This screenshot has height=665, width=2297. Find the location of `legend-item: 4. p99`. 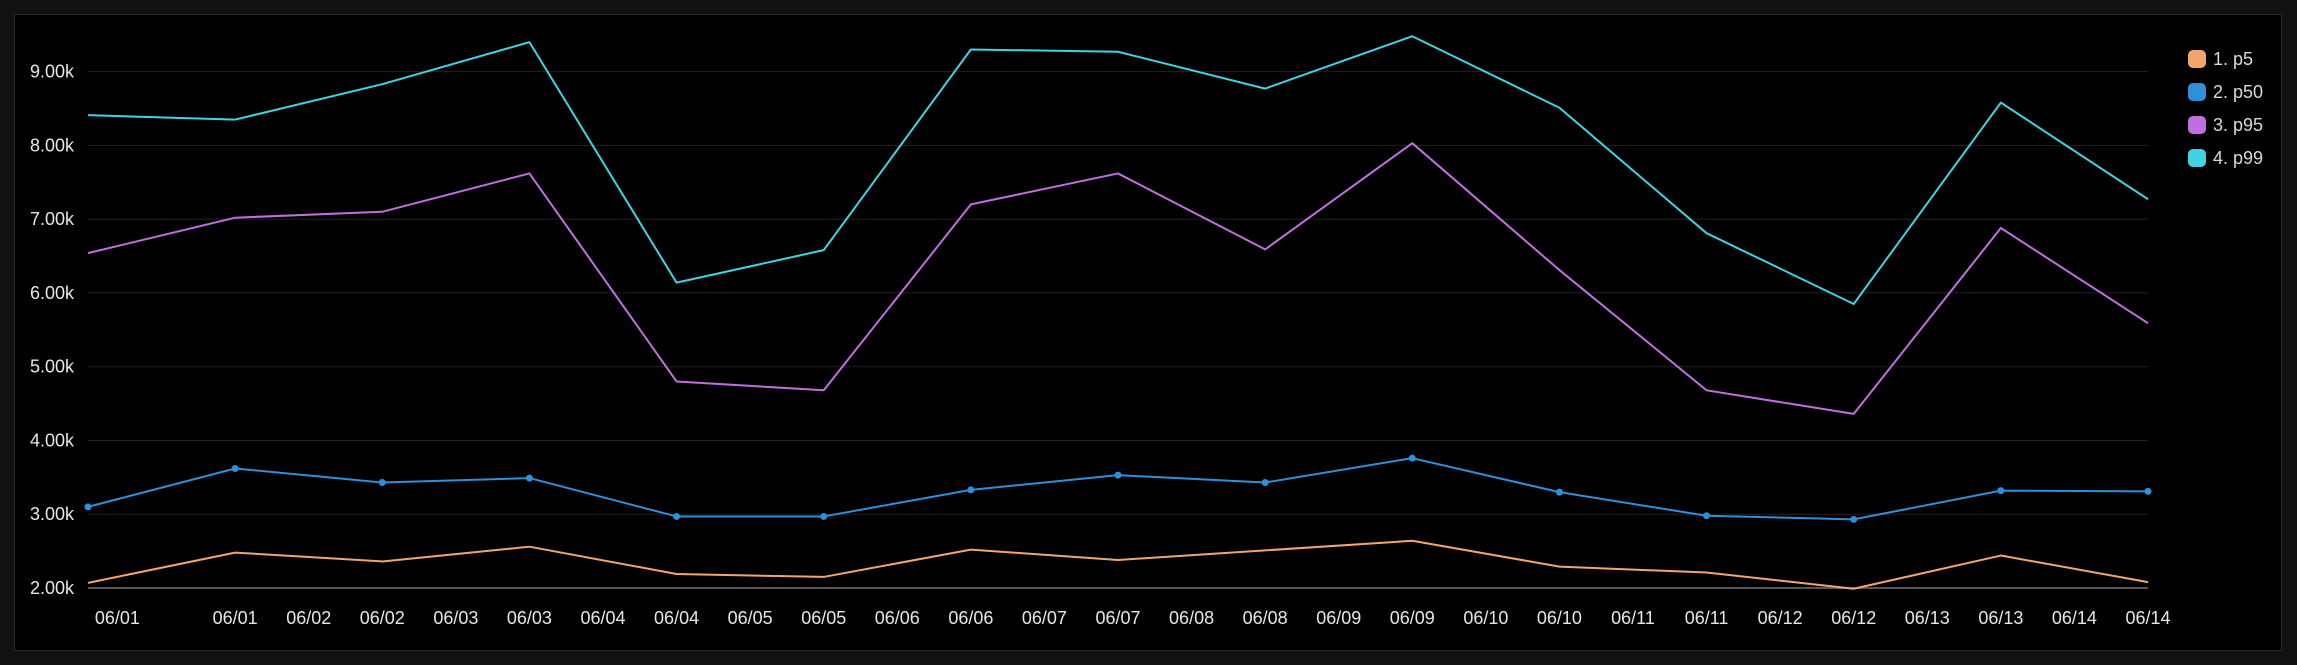

legend-item: 4. p99 is located at coordinates (2225, 158).